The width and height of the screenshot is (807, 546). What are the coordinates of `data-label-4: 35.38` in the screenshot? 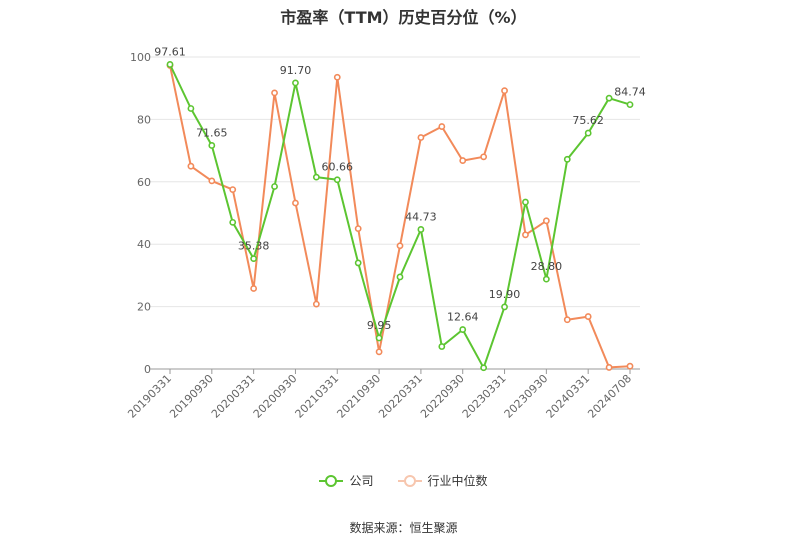 It's located at (254, 246).